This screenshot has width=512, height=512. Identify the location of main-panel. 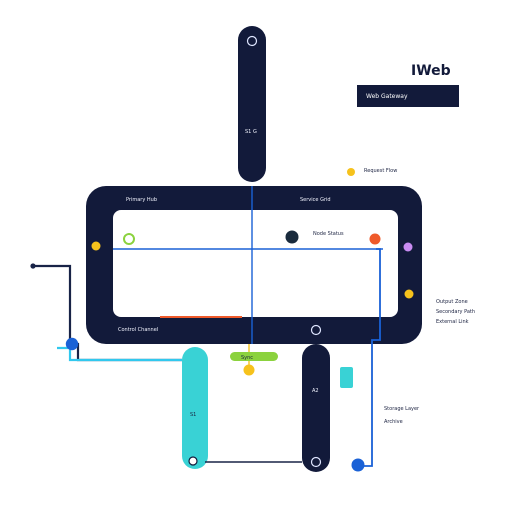
(255, 263).